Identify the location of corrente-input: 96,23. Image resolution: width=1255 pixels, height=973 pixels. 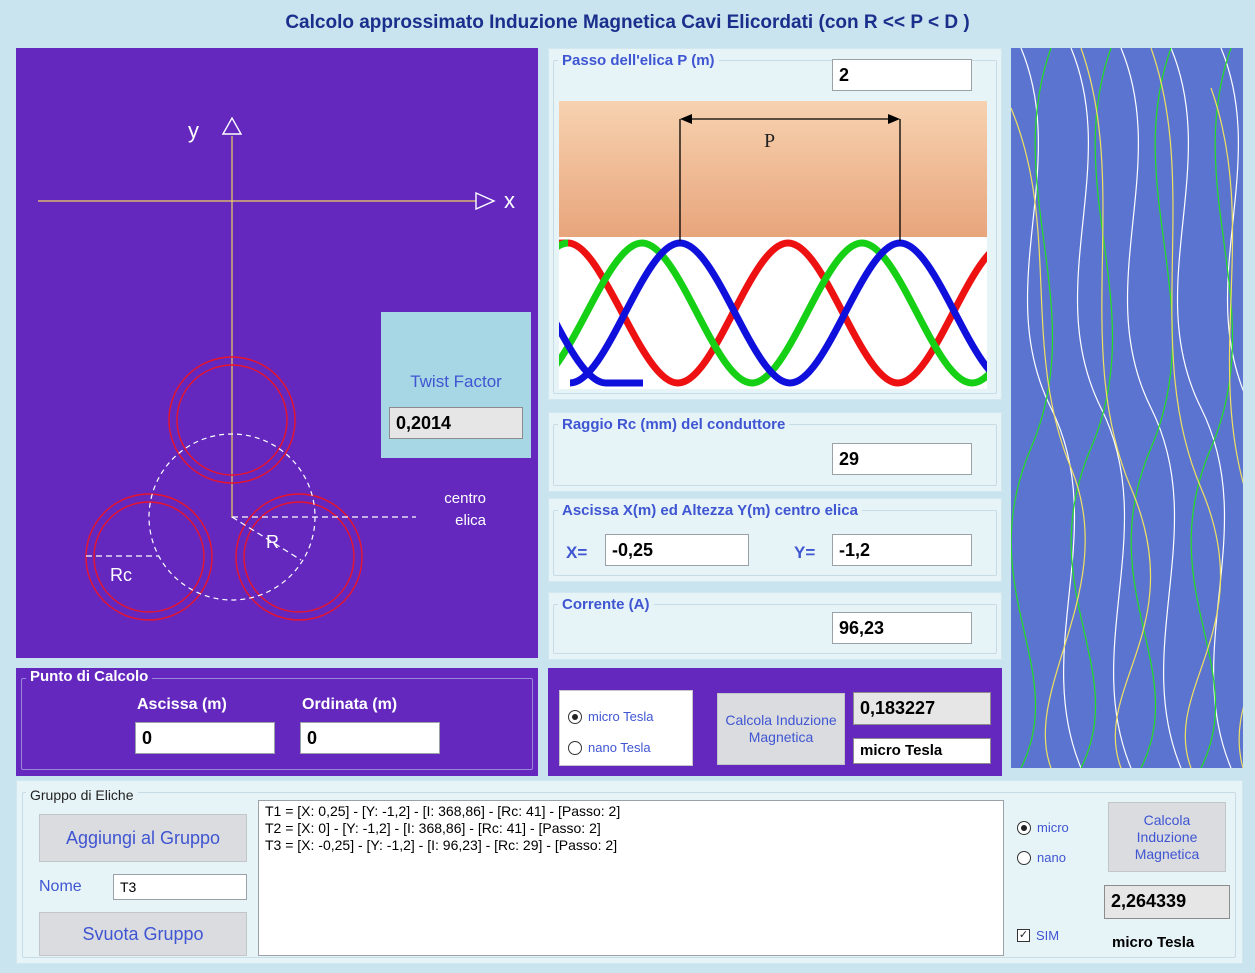
(902, 628).